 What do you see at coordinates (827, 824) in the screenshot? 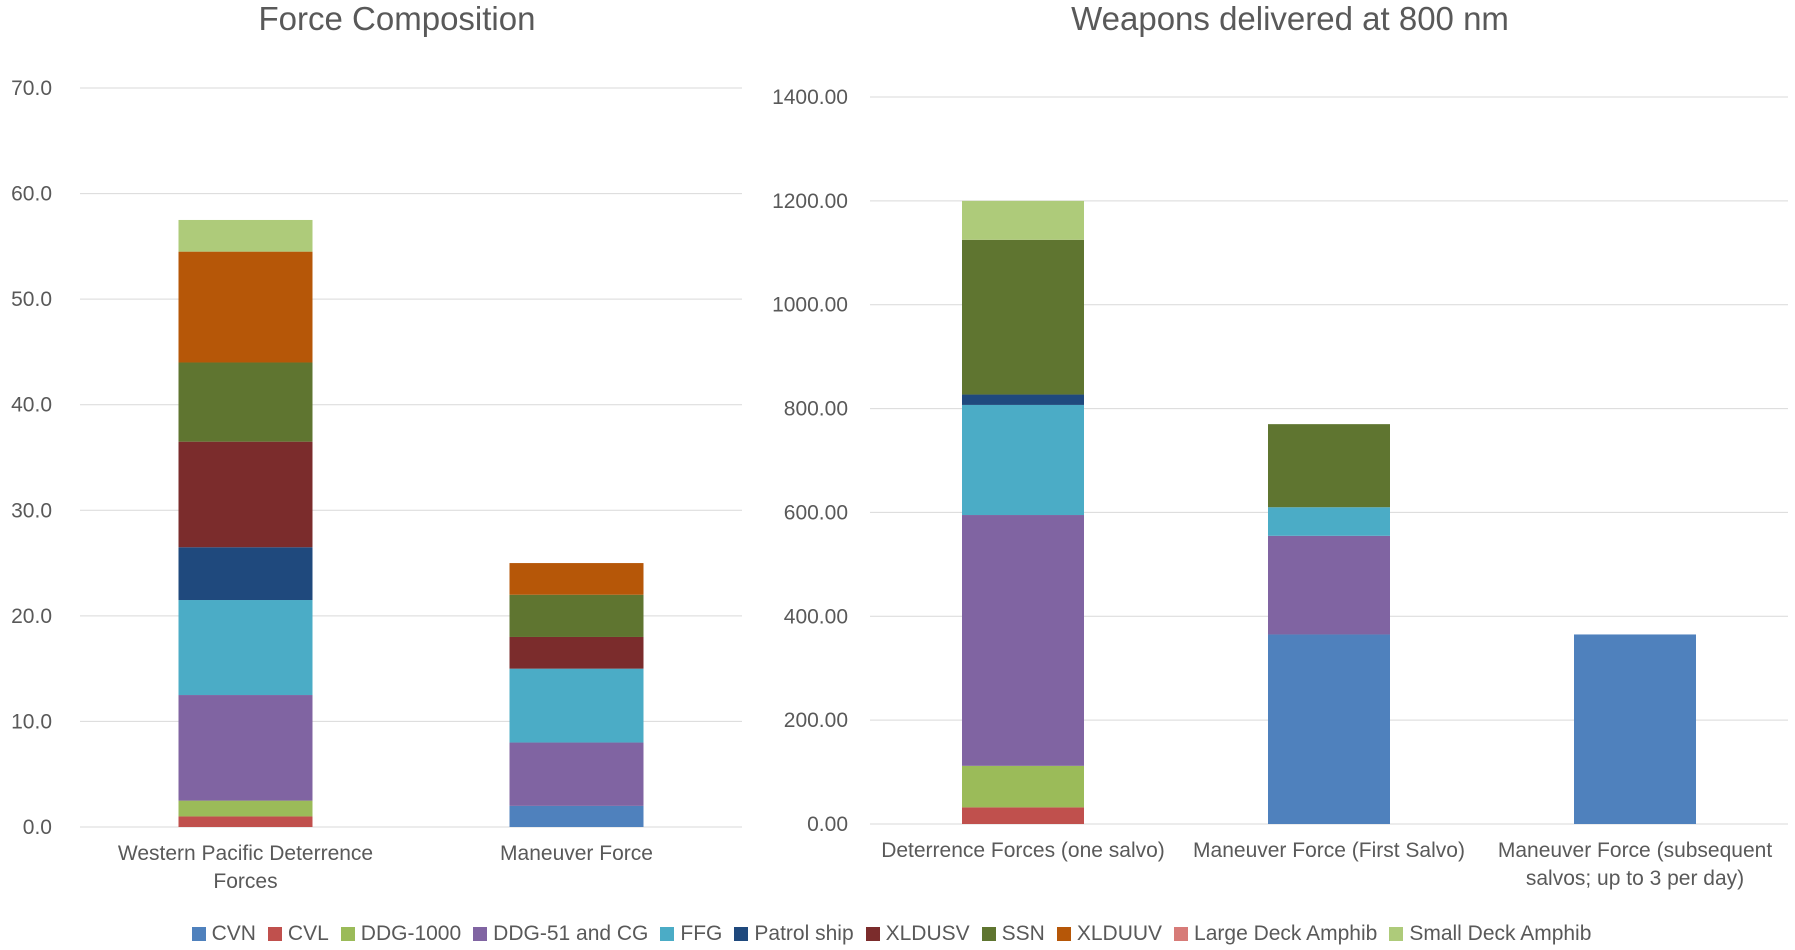
I see `y-tick-label: 0.00` at bounding box center [827, 824].